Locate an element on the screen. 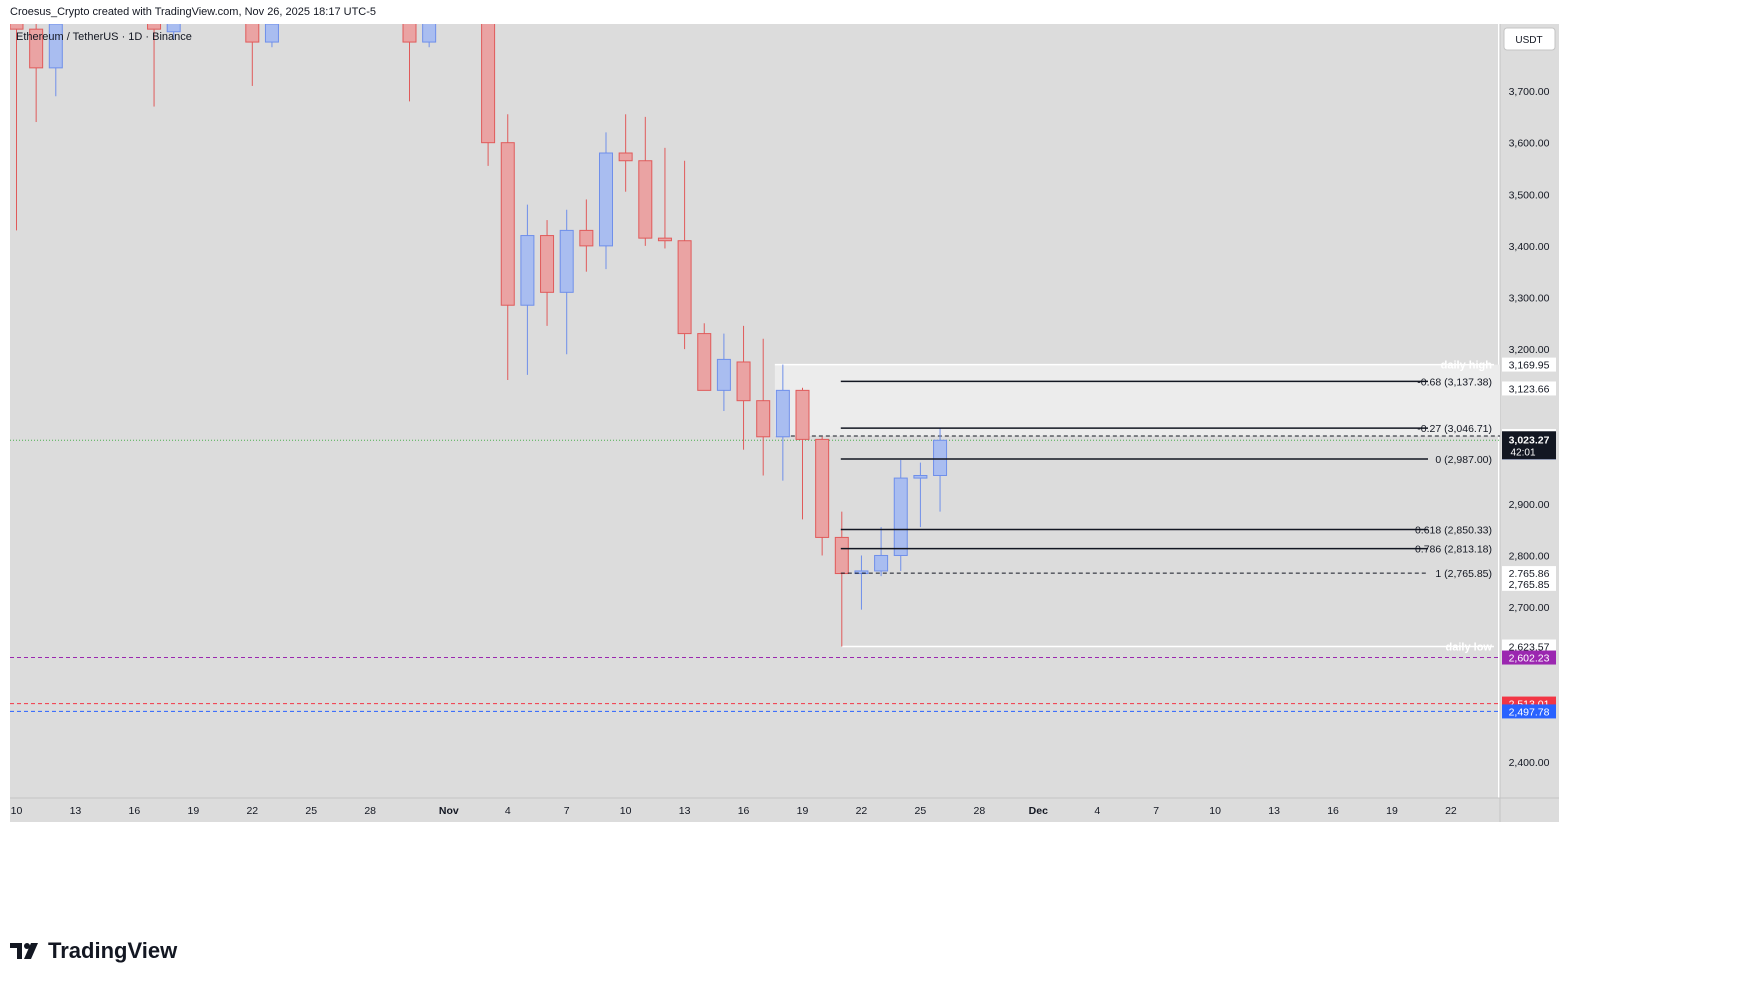  y-axis-tick-label: 3,600.00 is located at coordinates (1529, 144).